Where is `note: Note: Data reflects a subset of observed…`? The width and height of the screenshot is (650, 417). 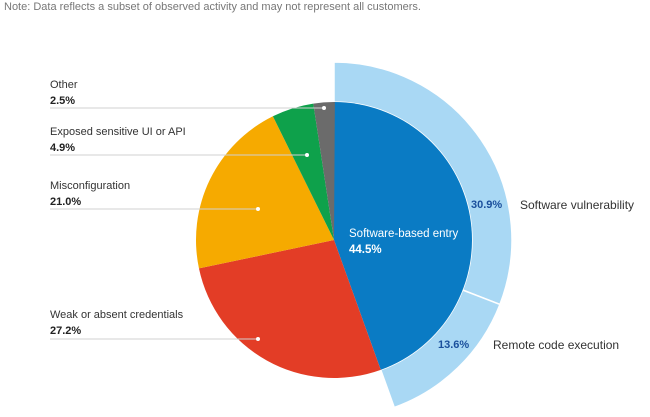 note: Note: Data reflects a subset of observed… is located at coordinates (212, 7).